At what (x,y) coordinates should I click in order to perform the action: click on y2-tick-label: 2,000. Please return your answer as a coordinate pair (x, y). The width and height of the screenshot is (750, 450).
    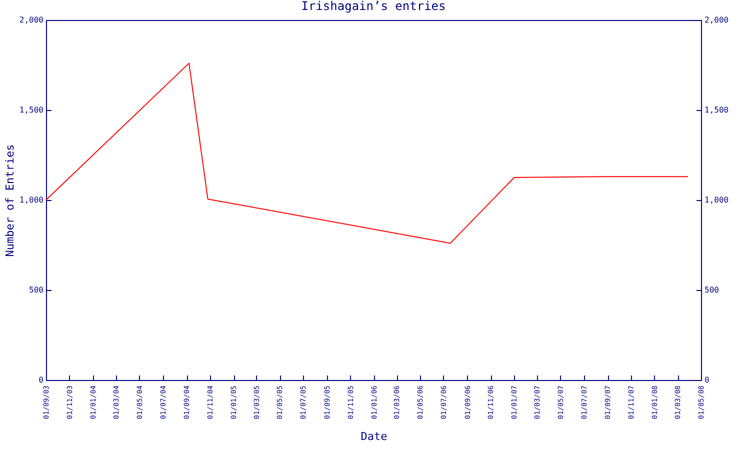
    Looking at the image, I should click on (716, 20).